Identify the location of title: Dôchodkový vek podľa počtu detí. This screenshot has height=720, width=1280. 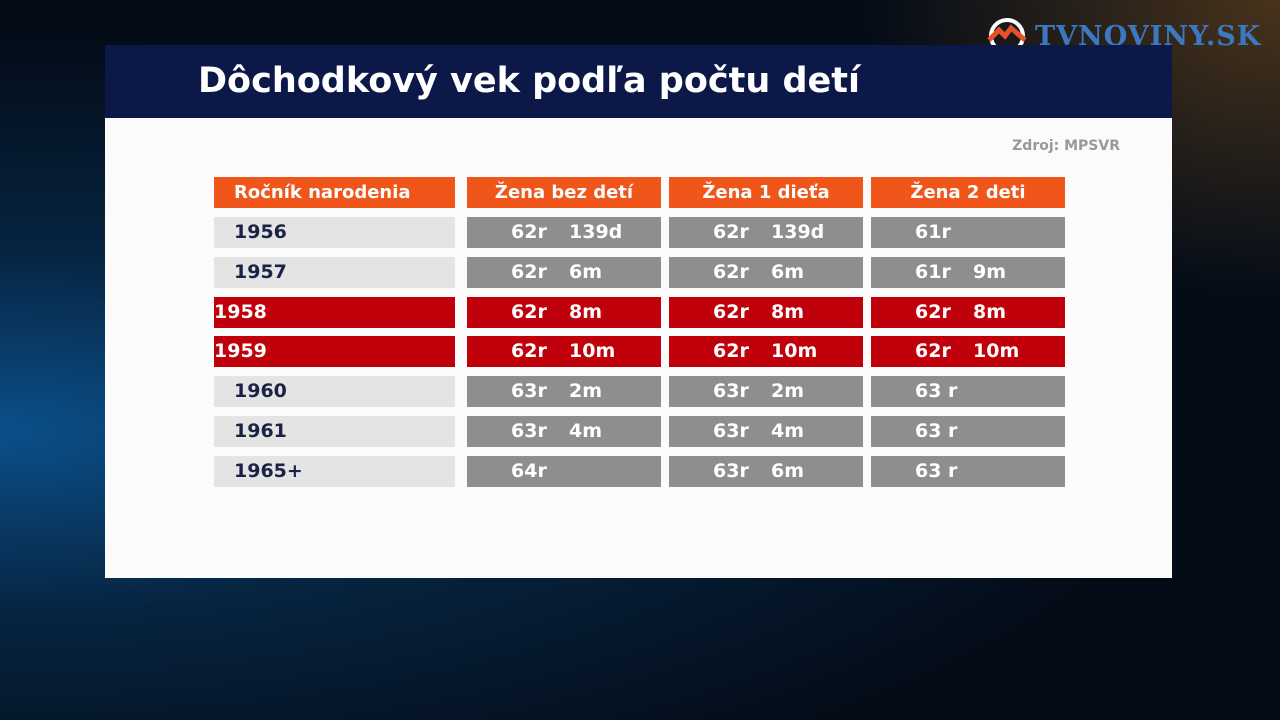
(529, 81).